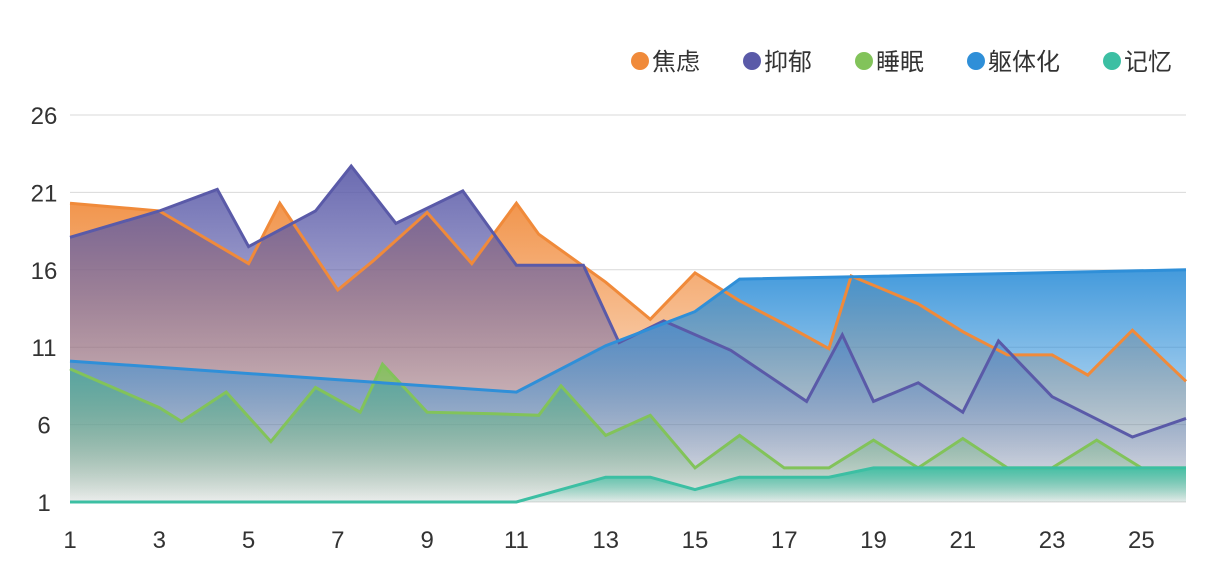 The height and width of the screenshot is (581, 1225). I want to click on legend-item-4: 躯体化, so click(1013, 62).